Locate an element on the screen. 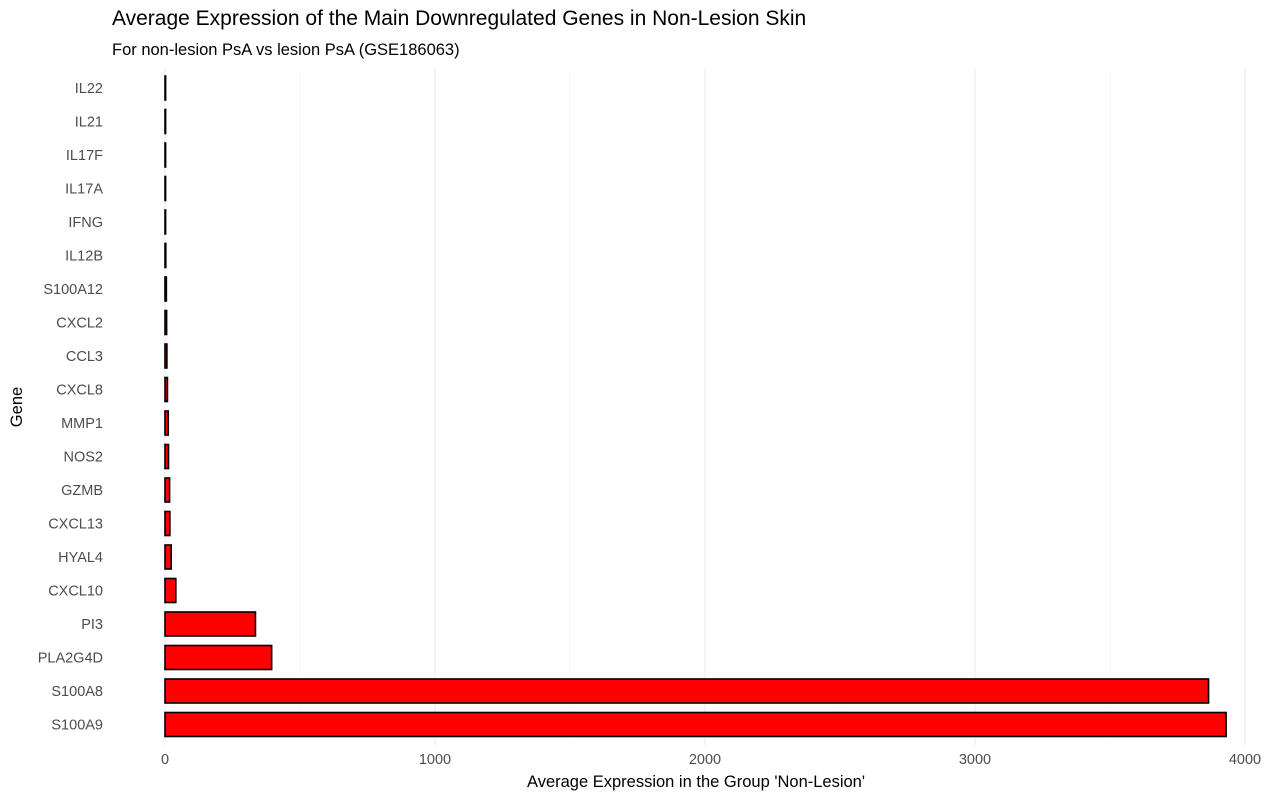 The width and height of the screenshot is (1288, 800). y-tick-label-il12b: IL12B is located at coordinates (84, 257).